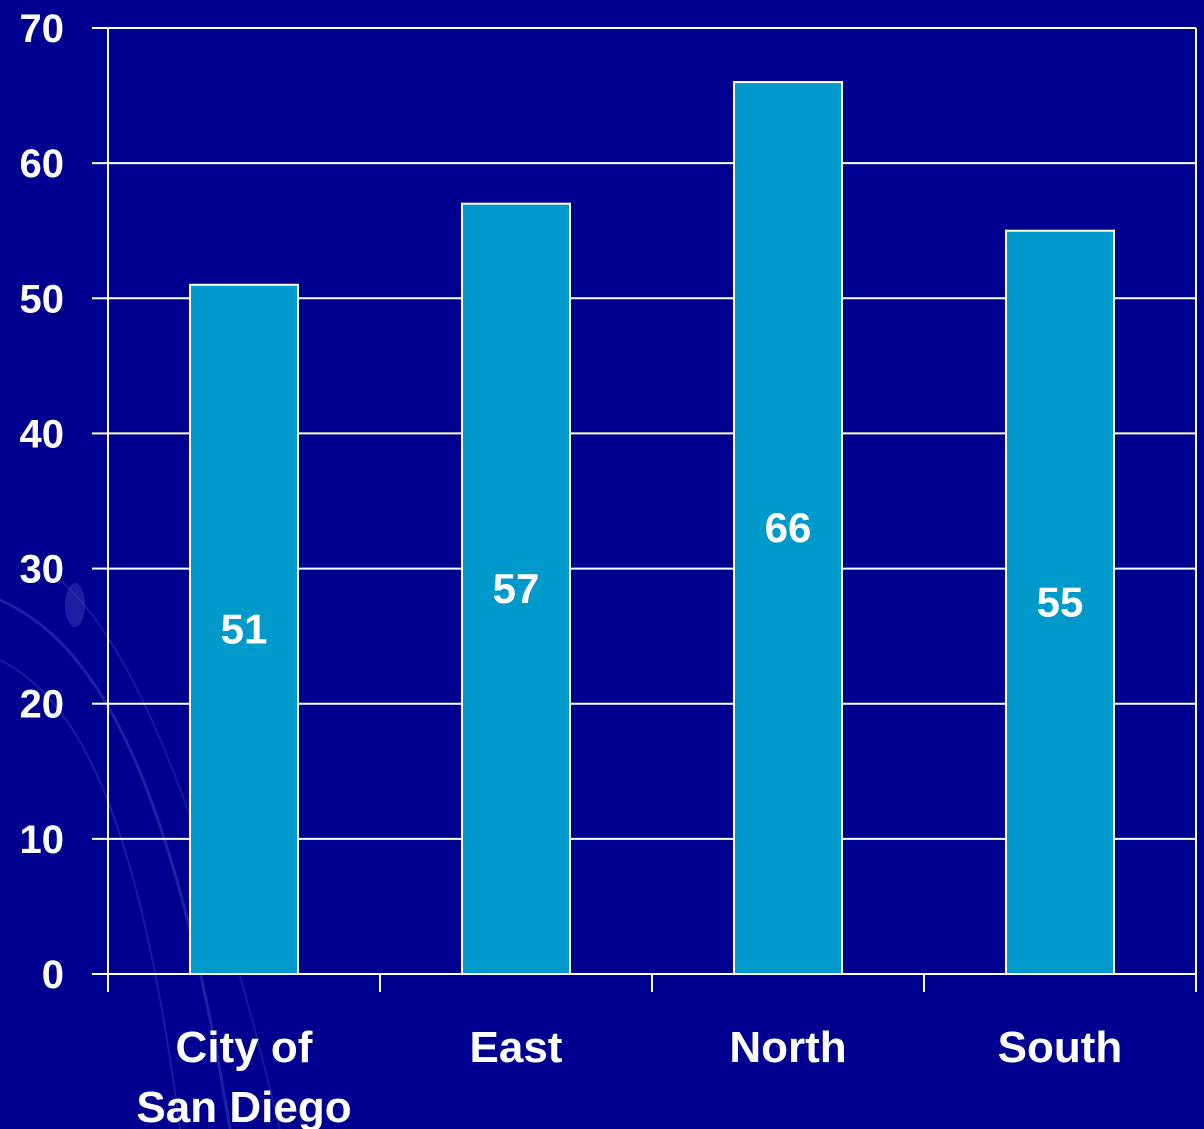 Image resolution: width=1204 pixels, height=1129 pixels. I want to click on x-category-label-4: South, so click(1060, 1047).